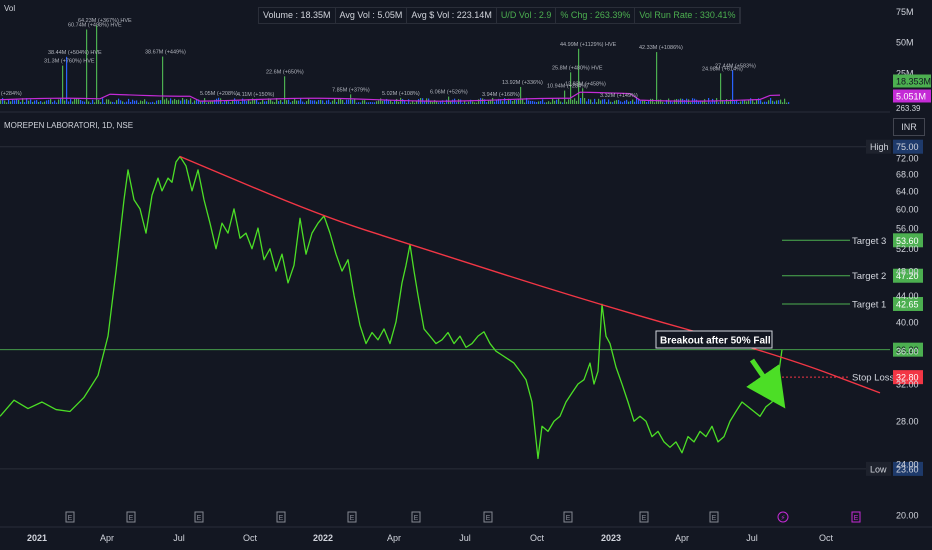 The image size is (932, 550). What do you see at coordinates (909, 127) in the screenshot?
I see `currency-button: INR` at bounding box center [909, 127].